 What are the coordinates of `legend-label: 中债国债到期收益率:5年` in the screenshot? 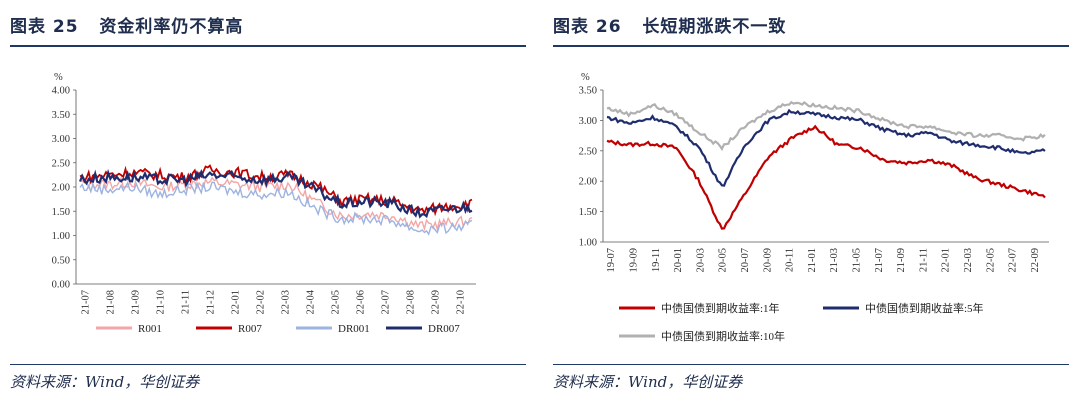 It's located at (924, 308).